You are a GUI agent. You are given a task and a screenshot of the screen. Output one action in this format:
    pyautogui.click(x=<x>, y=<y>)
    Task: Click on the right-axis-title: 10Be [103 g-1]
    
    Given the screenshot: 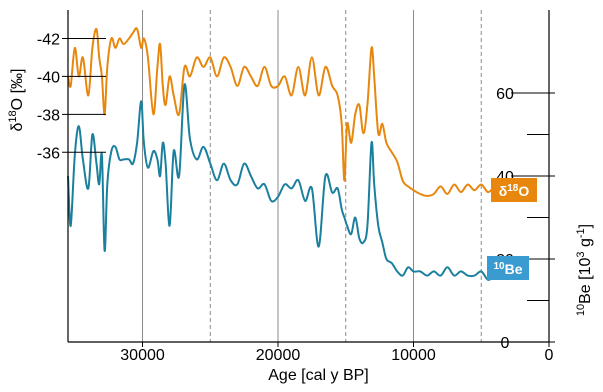 What is the action you would take?
    pyautogui.click(x=584, y=270)
    